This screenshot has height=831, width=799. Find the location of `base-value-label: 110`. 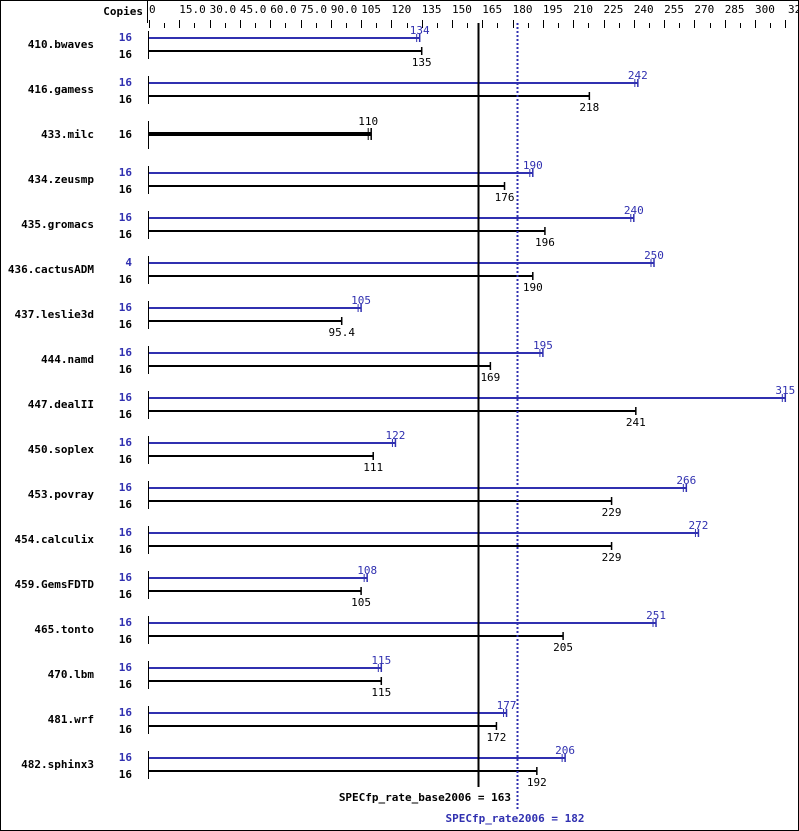

base-value-label: 110 is located at coordinates (368, 121).